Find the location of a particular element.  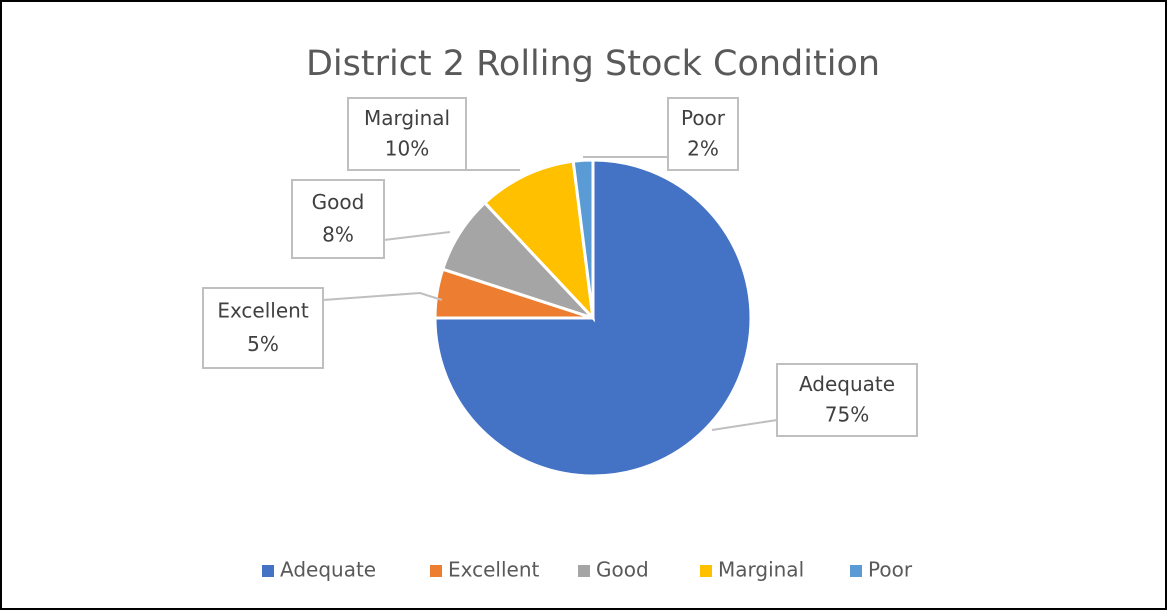

data-label-value: 2% is located at coordinates (703, 148).